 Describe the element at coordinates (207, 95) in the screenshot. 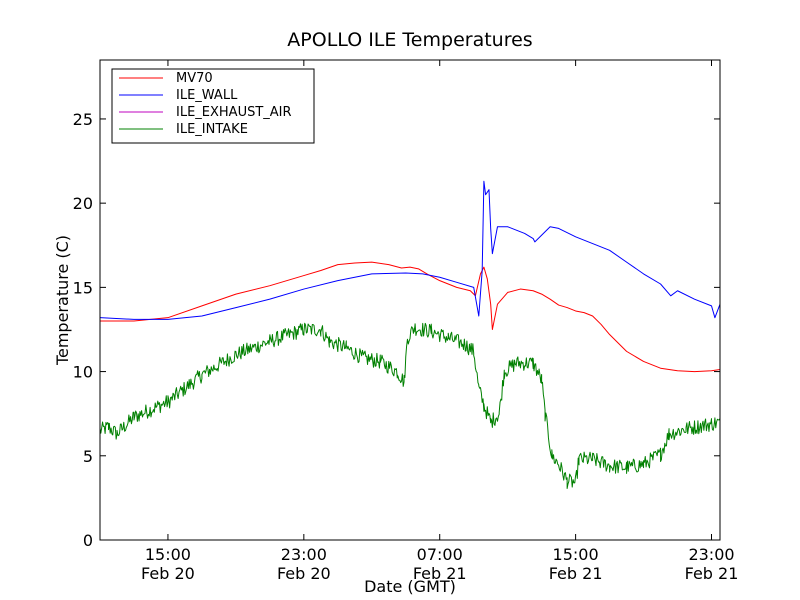

I see `legend-label: ILE_WALL` at that location.